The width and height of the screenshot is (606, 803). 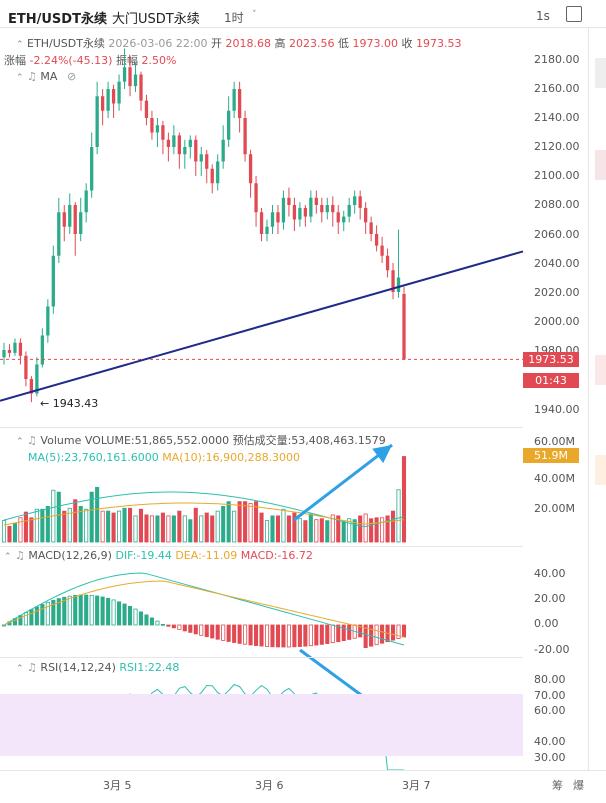 What do you see at coordinates (574, 14) in the screenshot?
I see `fullscreen-icon` at bounding box center [574, 14].